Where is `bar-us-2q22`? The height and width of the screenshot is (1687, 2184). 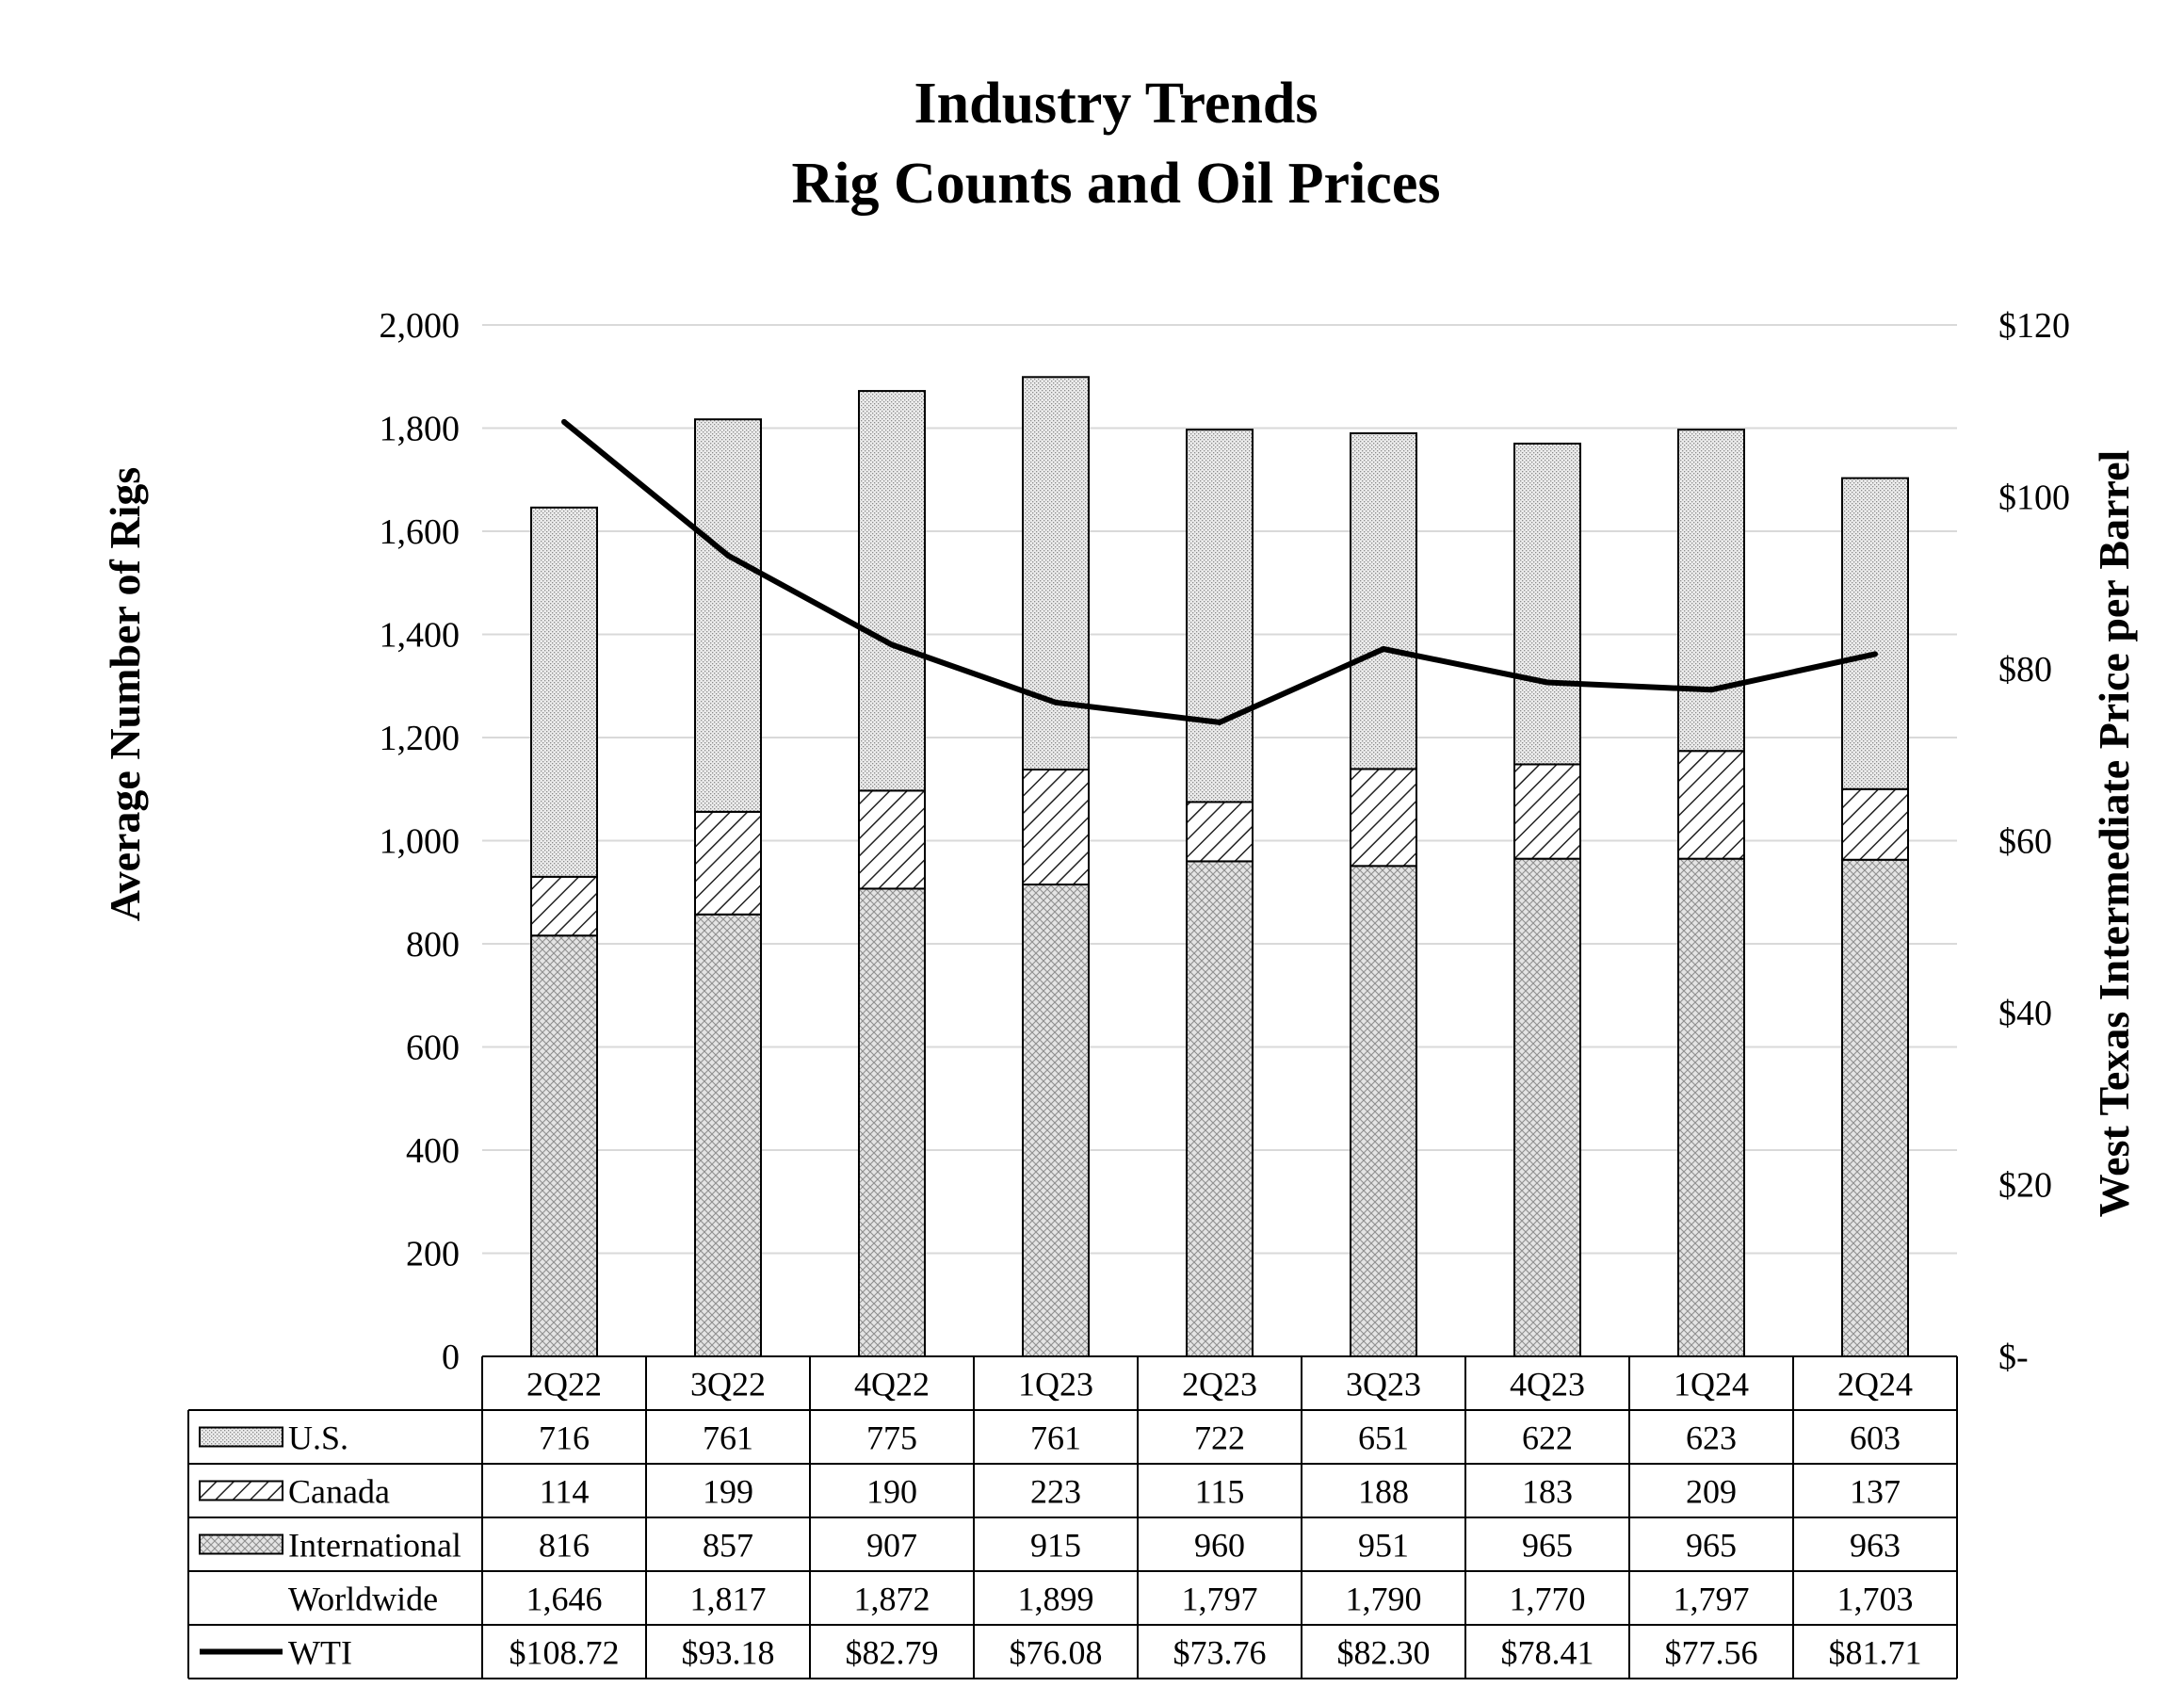 bar-us-2q22 is located at coordinates (564, 692).